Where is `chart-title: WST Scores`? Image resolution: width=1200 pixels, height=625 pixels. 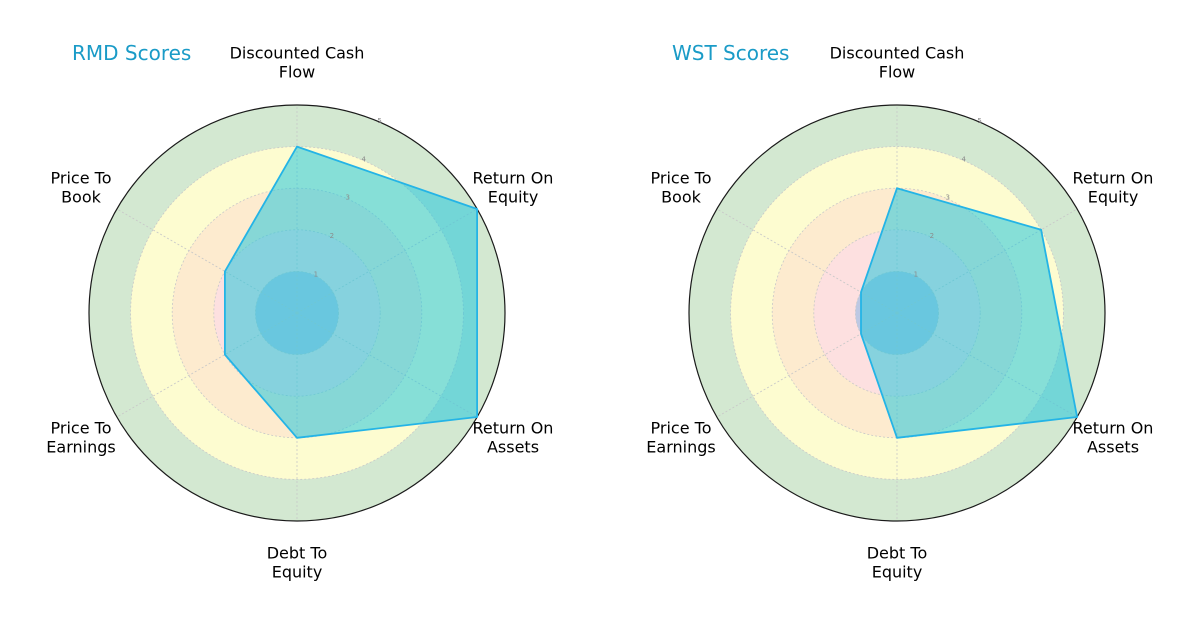 chart-title: WST Scores is located at coordinates (730, 53).